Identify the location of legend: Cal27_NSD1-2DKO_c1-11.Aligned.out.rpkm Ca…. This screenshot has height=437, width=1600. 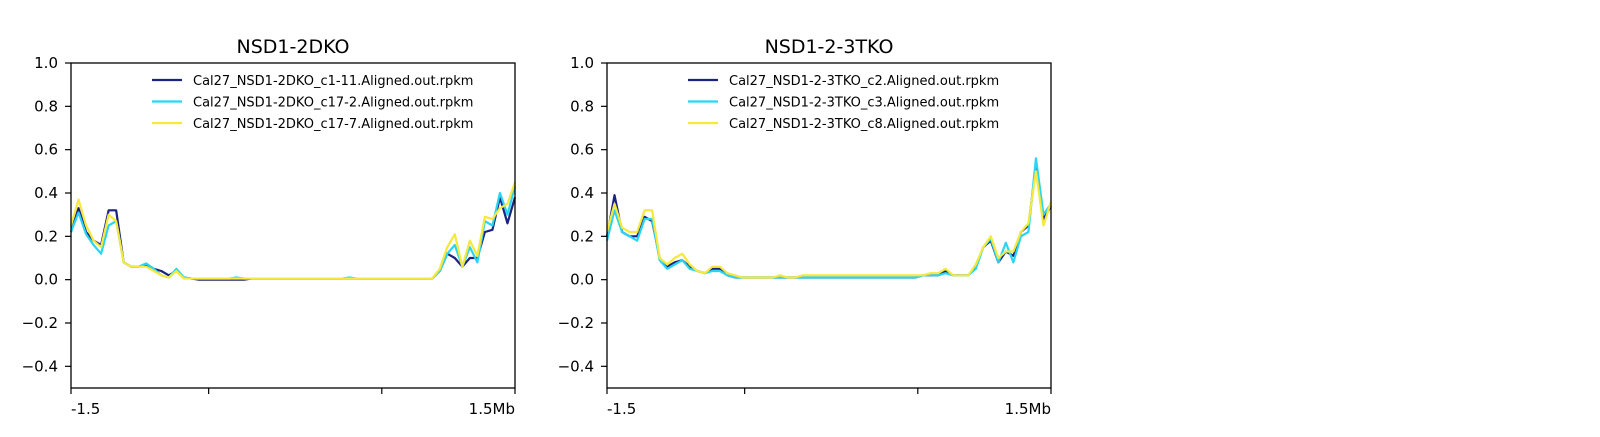
(312, 103).